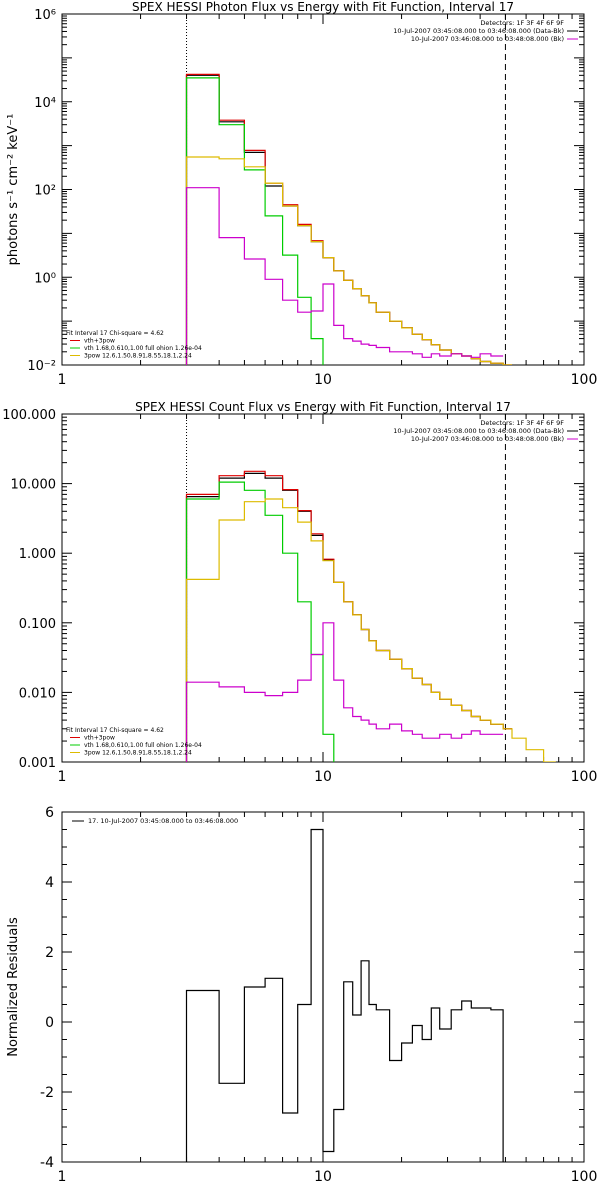  What do you see at coordinates (45, 15) in the screenshot?
I see `y-tick-label: 10⁶` at bounding box center [45, 15].